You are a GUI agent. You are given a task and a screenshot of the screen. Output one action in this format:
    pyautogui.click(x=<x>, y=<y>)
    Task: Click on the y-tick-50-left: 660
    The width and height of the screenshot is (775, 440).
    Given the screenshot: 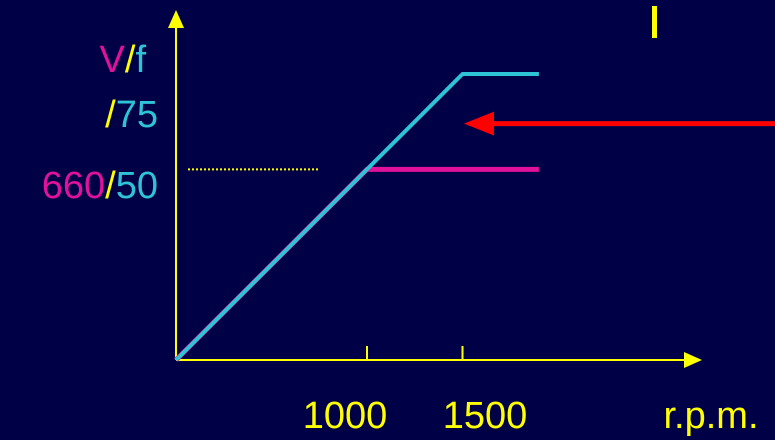 What is the action you would take?
    pyautogui.click(x=73, y=186)
    